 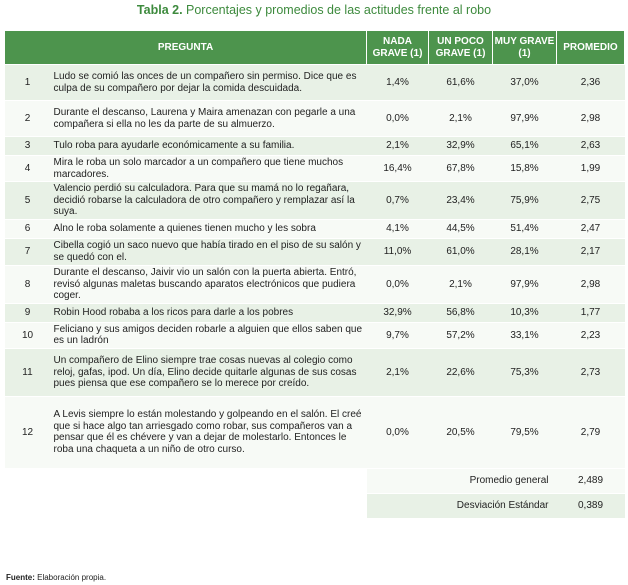 What do you see at coordinates (27, 335) in the screenshot?
I see `row-number: 10` at bounding box center [27, 335].